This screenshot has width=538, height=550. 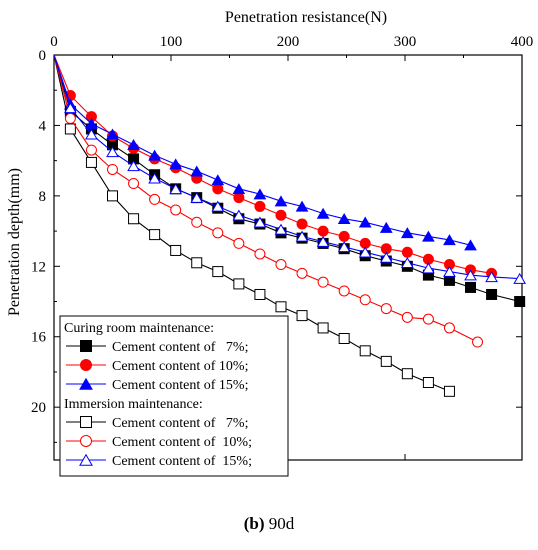 I want to click on x-axis-label: Penetration resistance(N), so click(x=306, y=17).